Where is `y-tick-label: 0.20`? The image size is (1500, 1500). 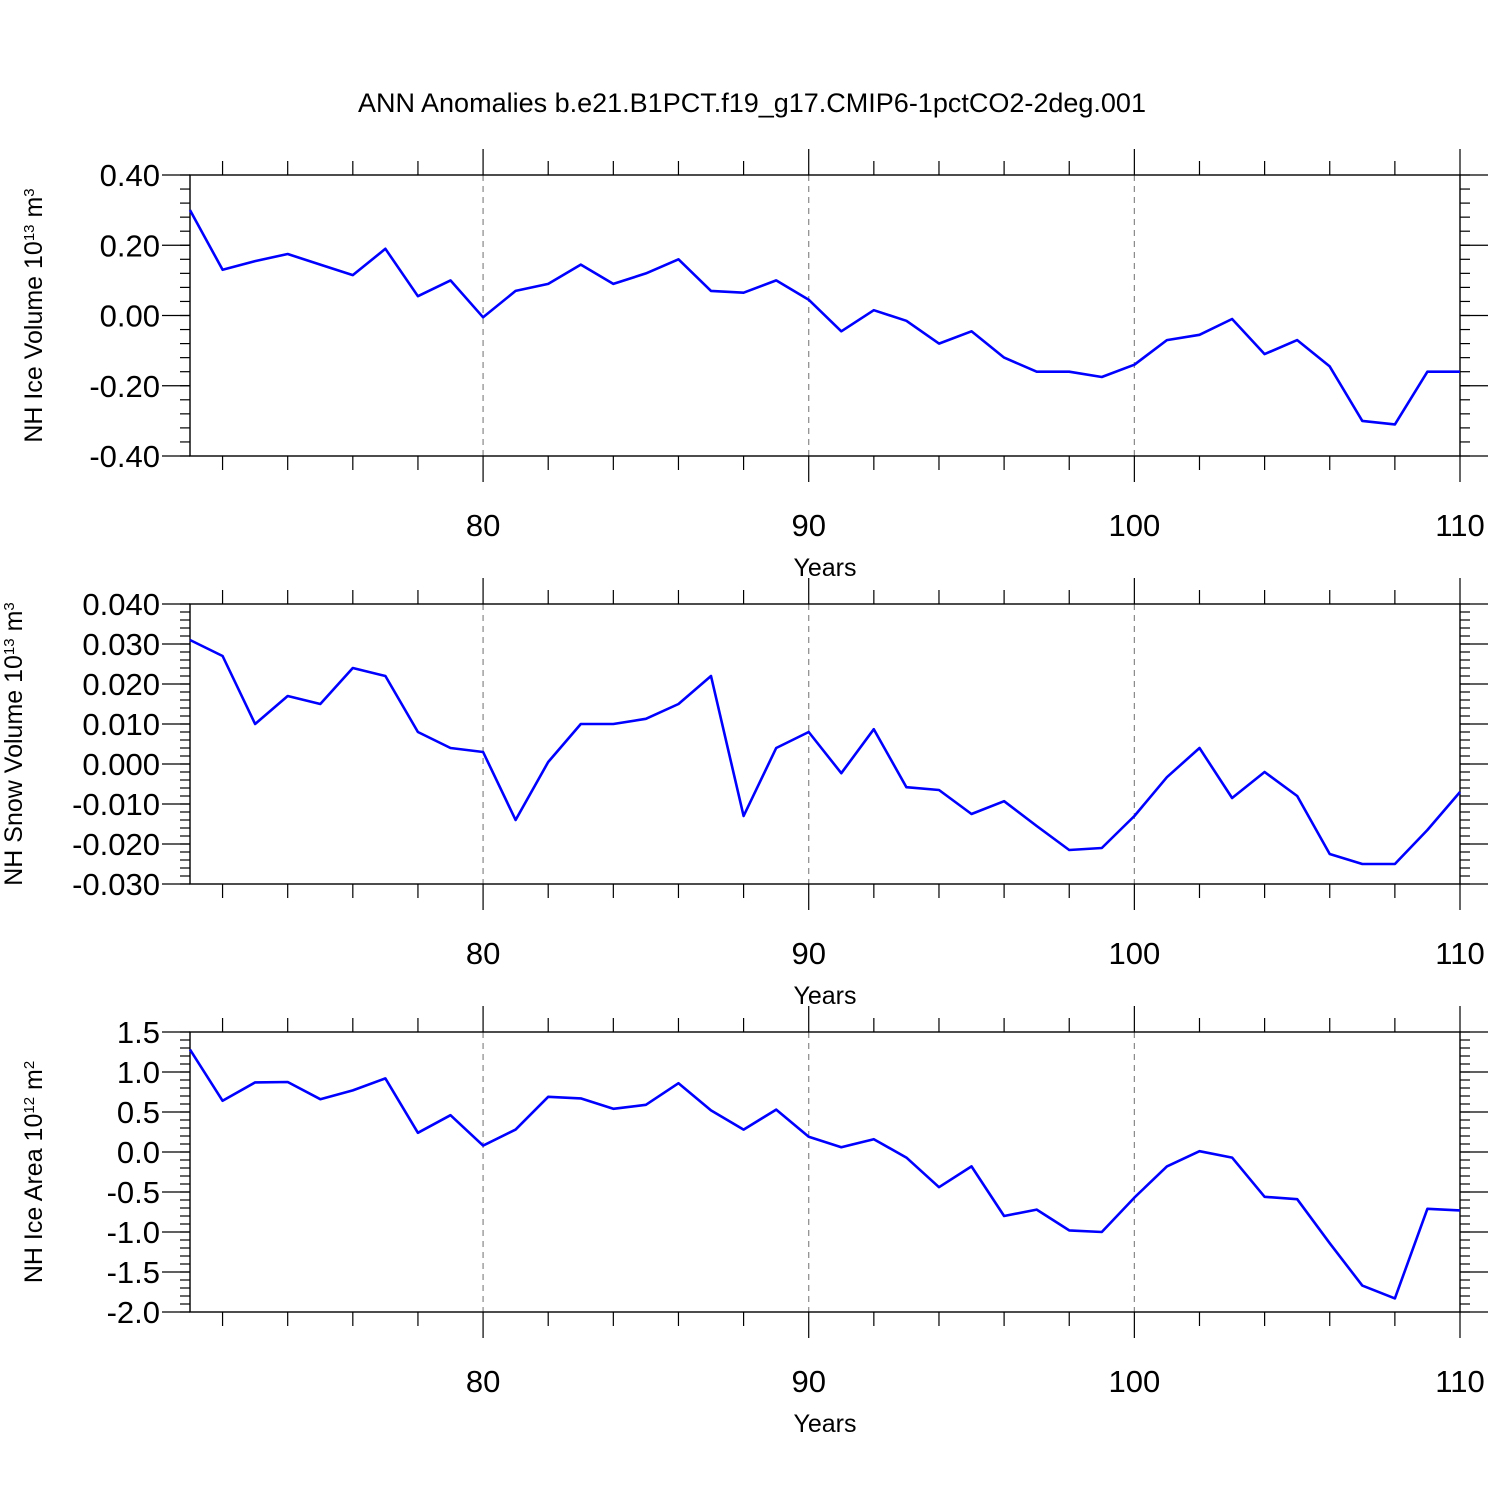
y-tick-label: 0.20 is located at coordinates (130, 245).